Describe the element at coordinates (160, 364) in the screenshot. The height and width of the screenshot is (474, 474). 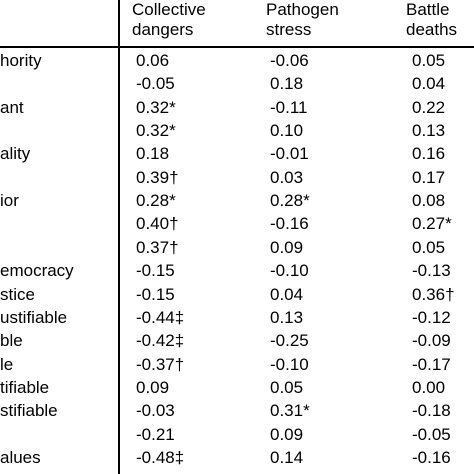
I see `table-cell: -0.37†` at that location.